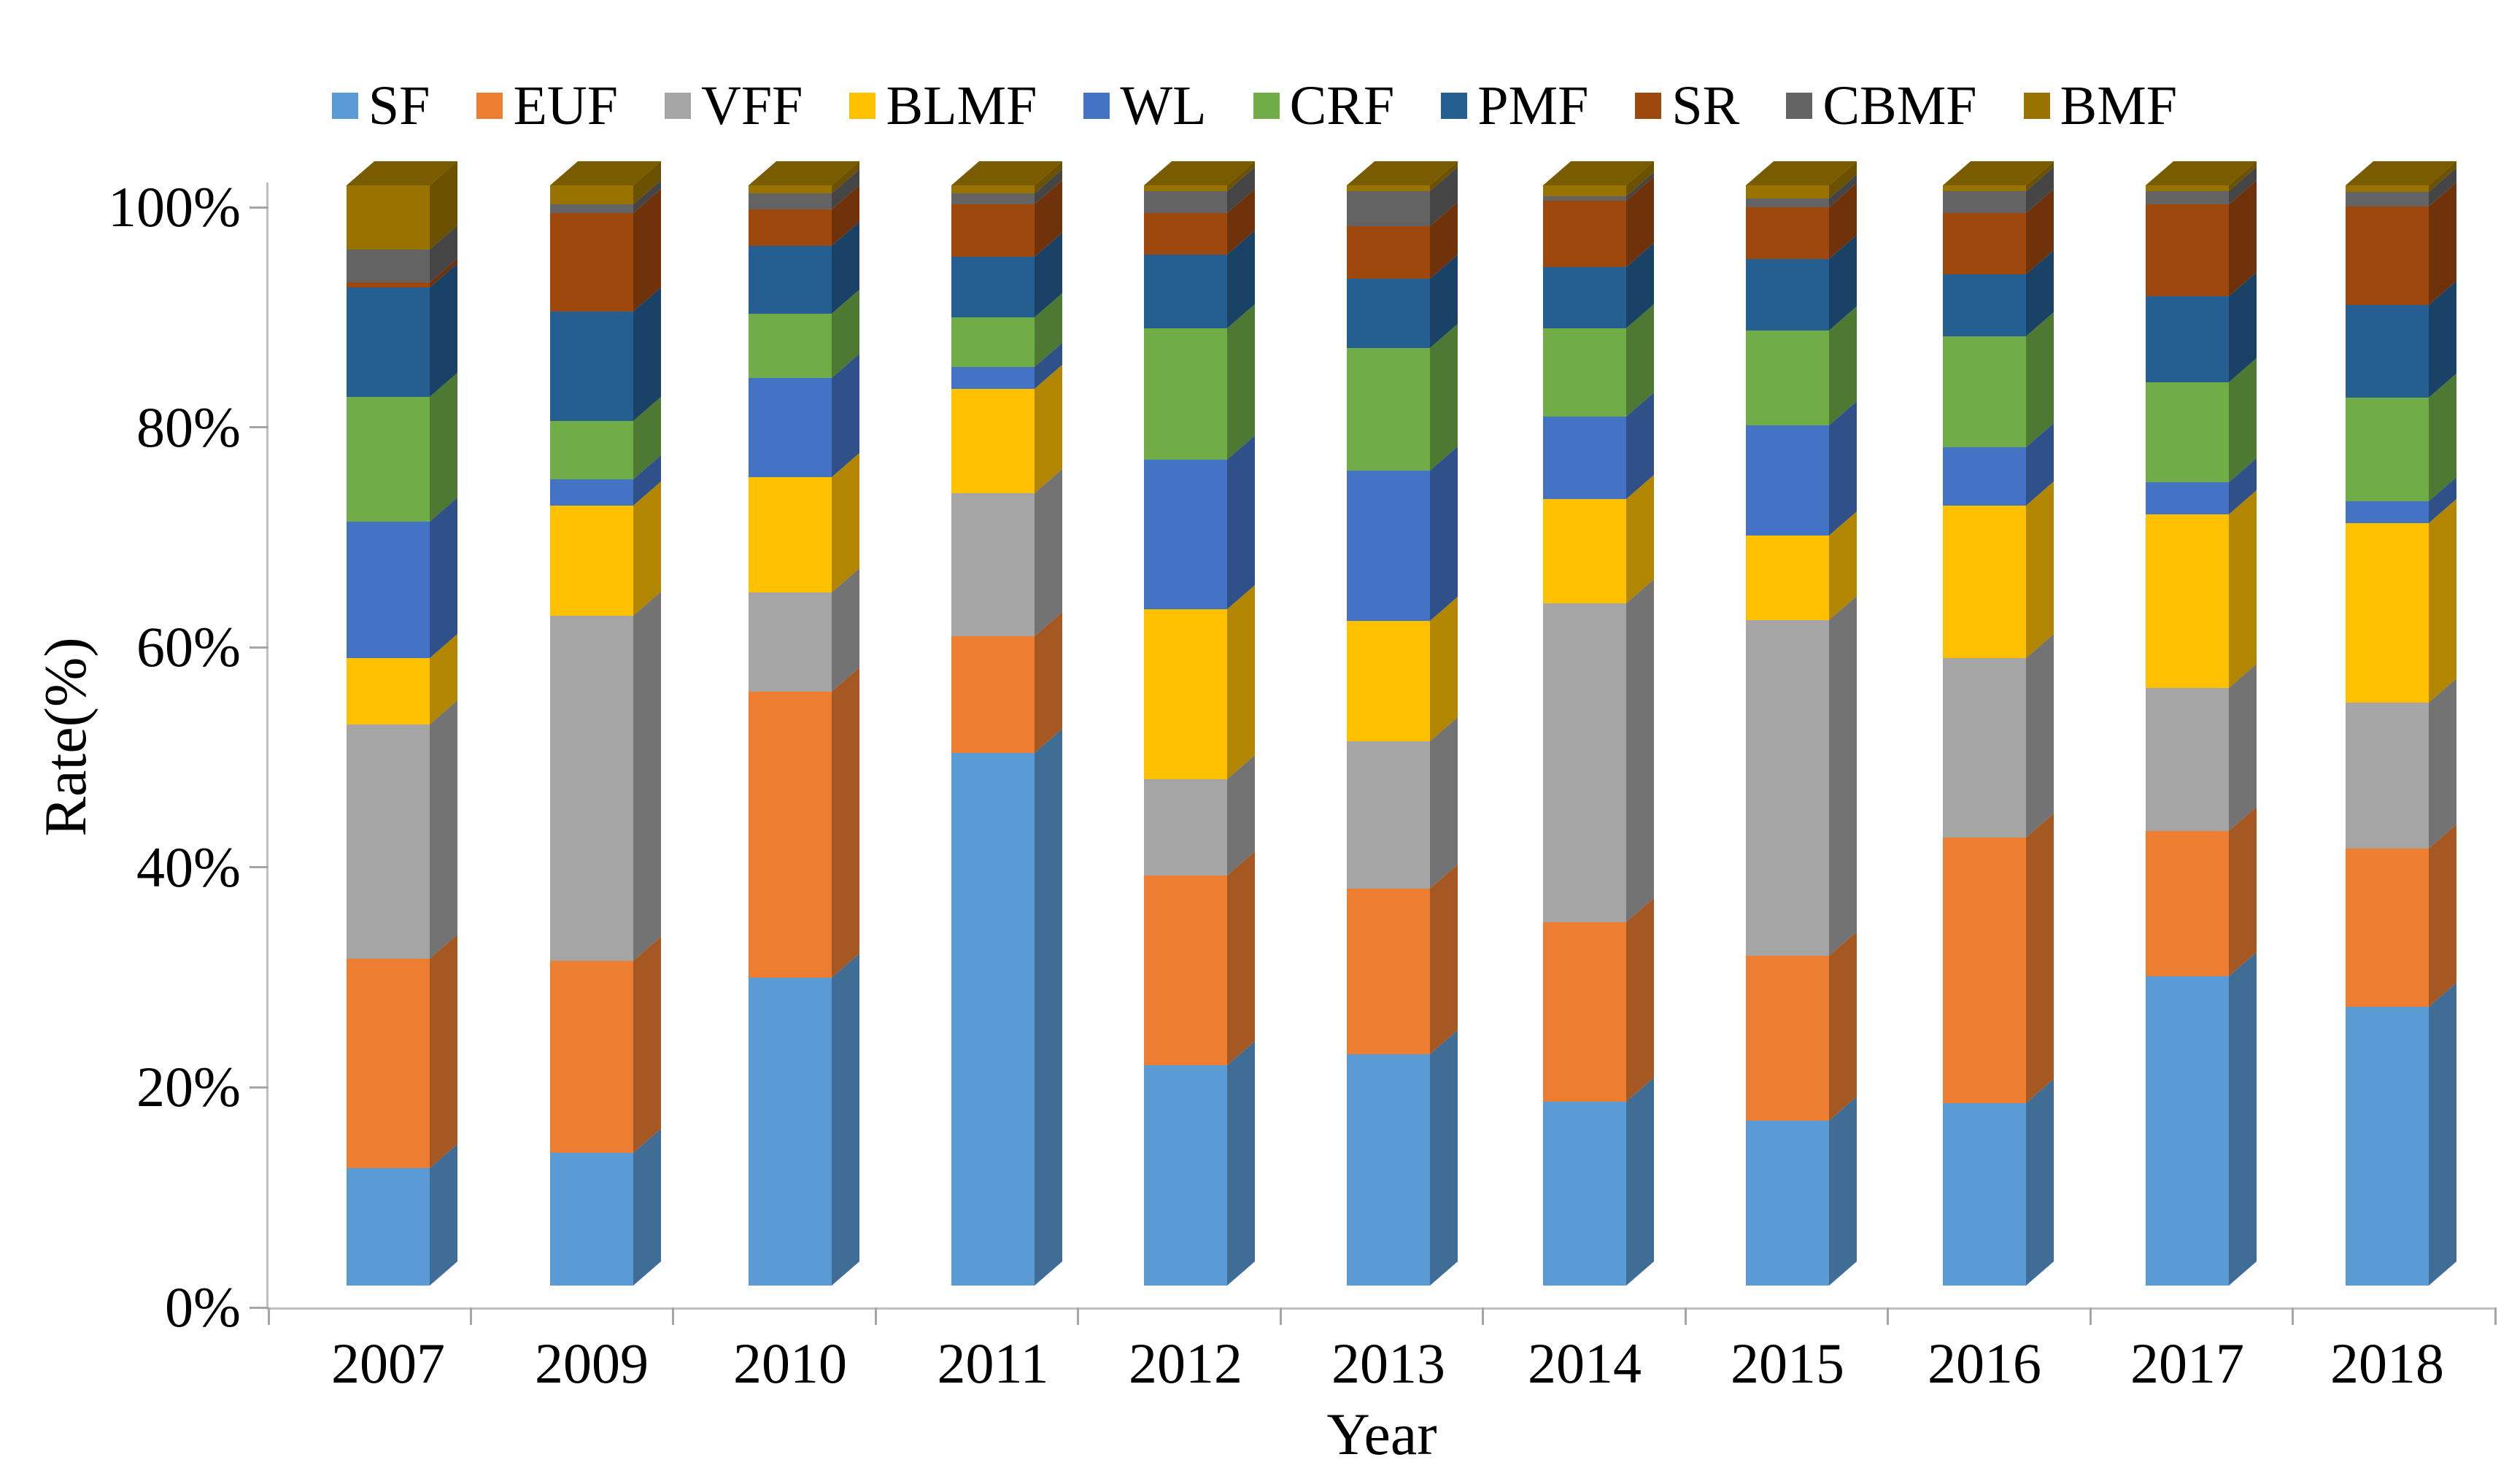 The height and width of the screenshot is (1484, 2509). I want to click on legend-label: VFF, so click(752, 106).